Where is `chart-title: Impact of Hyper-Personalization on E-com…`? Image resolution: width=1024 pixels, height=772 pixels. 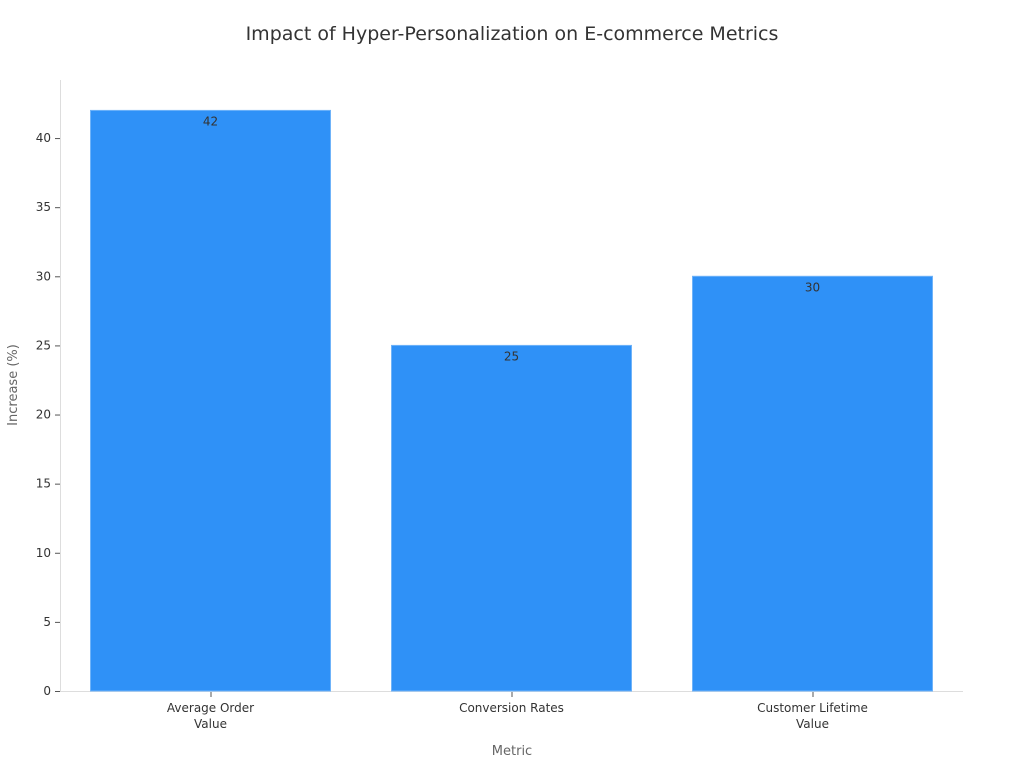 chart-title: Impact of Hyper-Personalization on E-com… is located at coordinates (512, 34).